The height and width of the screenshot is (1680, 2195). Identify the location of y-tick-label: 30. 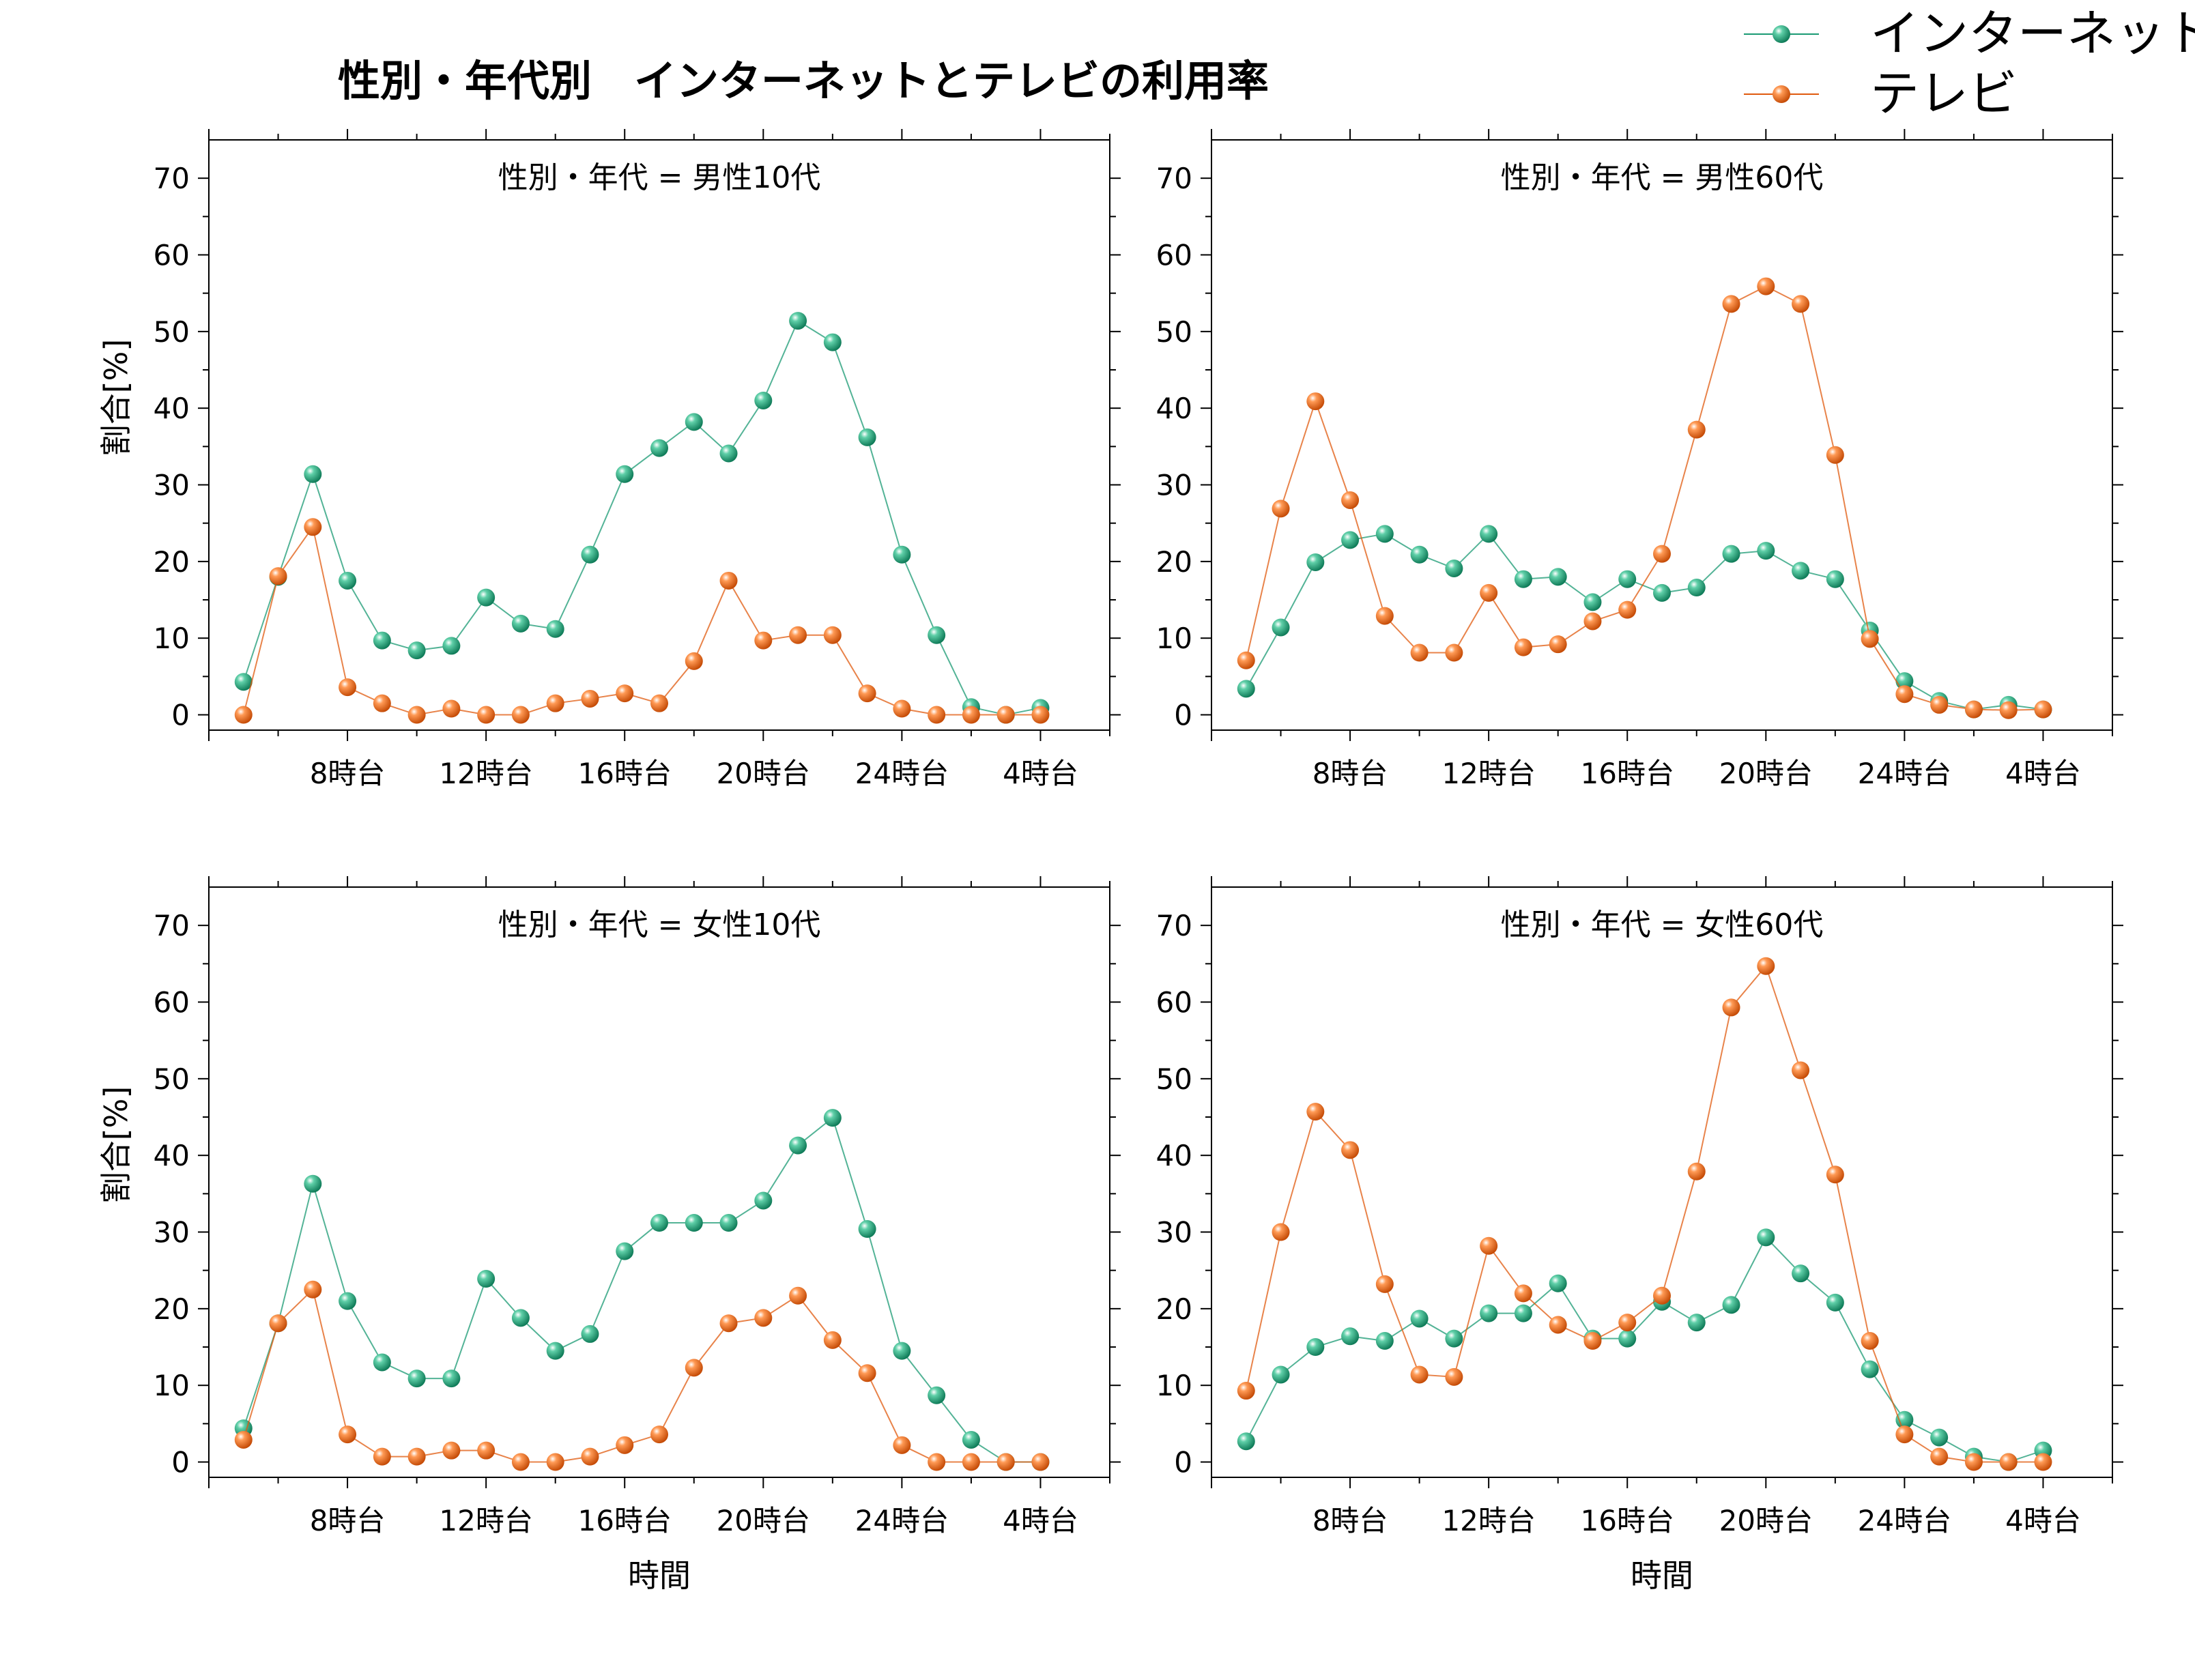
(1174, 485).